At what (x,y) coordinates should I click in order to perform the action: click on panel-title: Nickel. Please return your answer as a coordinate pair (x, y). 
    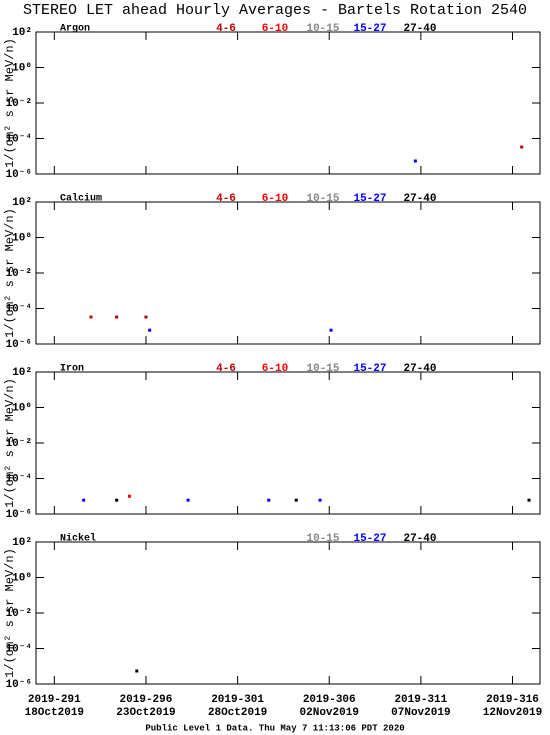
    Looking at the image, I should click on (78, 539).